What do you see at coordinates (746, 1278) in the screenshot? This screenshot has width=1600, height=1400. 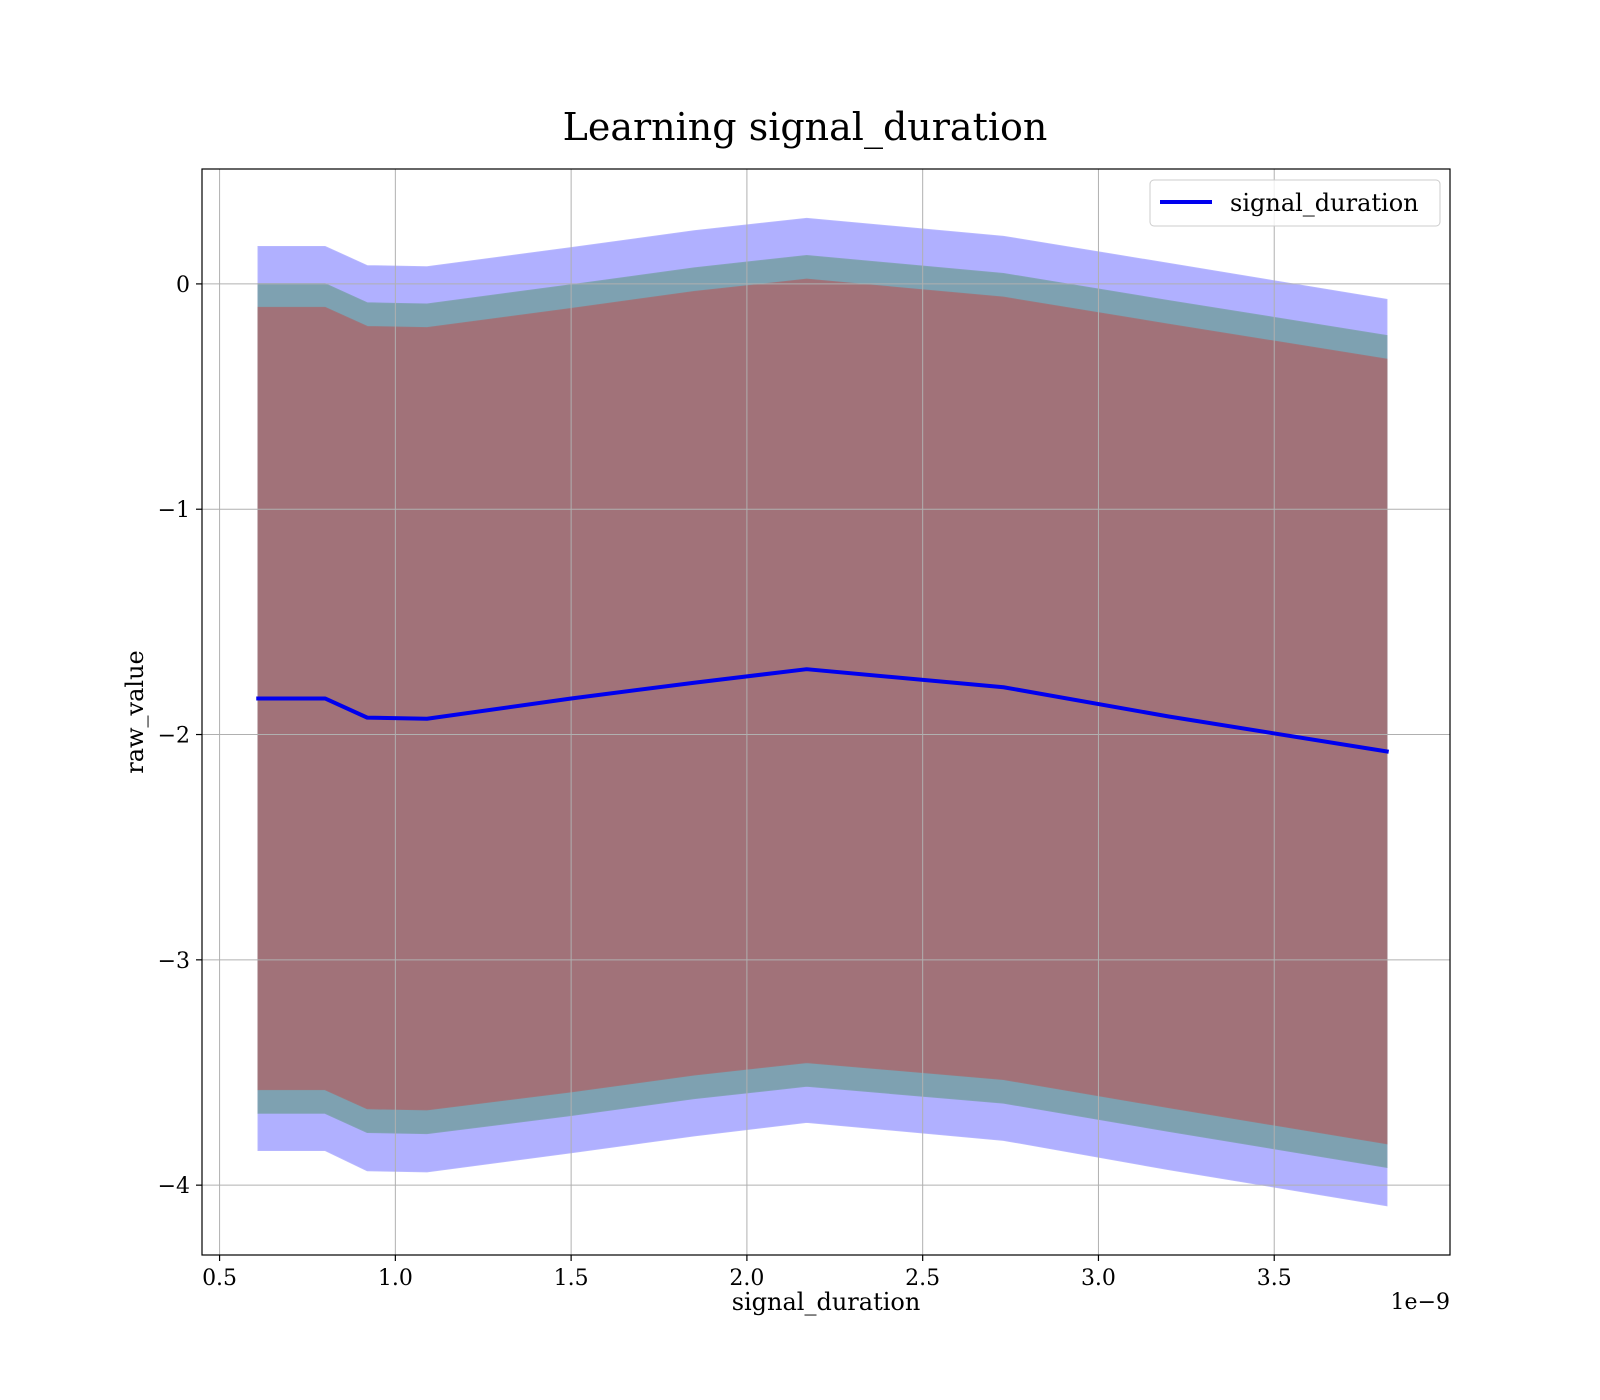 I see `x-tick-label: 2.0` at bounding box center [746, 1278].